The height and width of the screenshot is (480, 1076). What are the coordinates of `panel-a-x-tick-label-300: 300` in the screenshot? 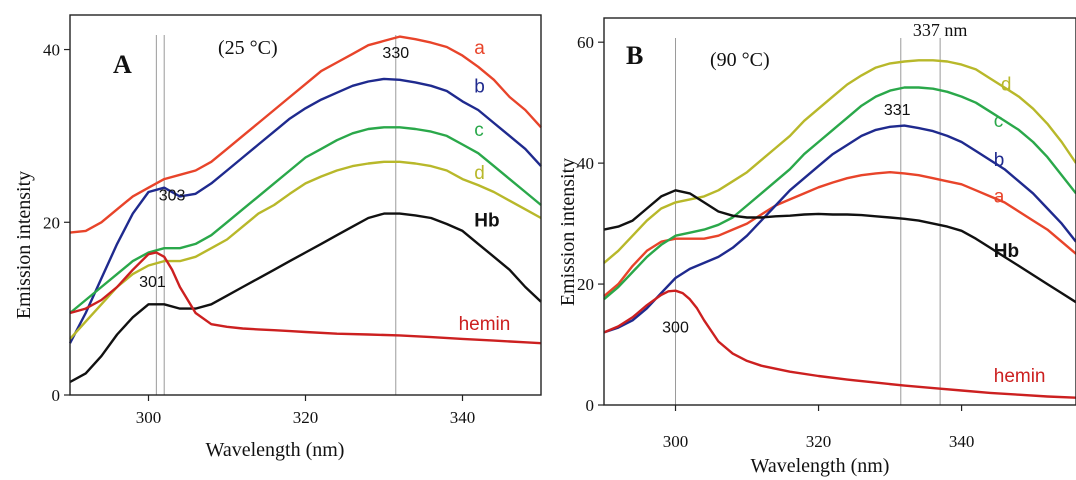 It's located at (149, 417).